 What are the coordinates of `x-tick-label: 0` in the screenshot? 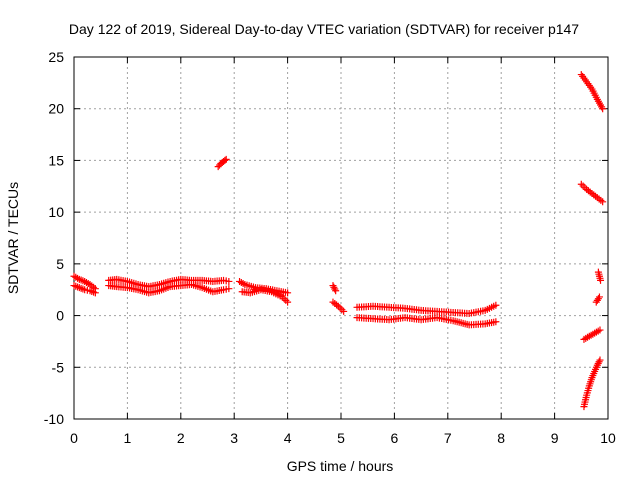 It's located at (74, 438).